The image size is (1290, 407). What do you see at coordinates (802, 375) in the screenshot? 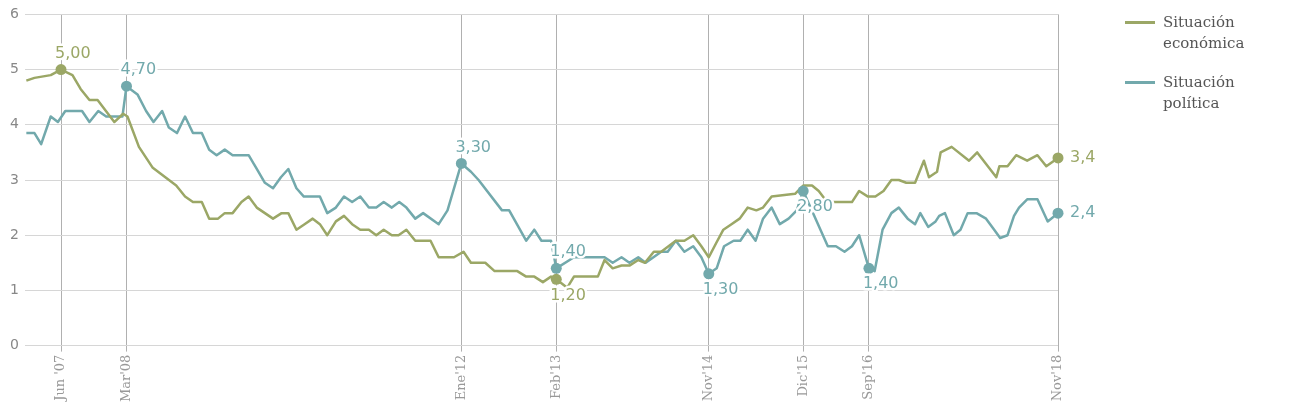
I see `x-tick-label: Dic'15` at bounding box center [802, 375].